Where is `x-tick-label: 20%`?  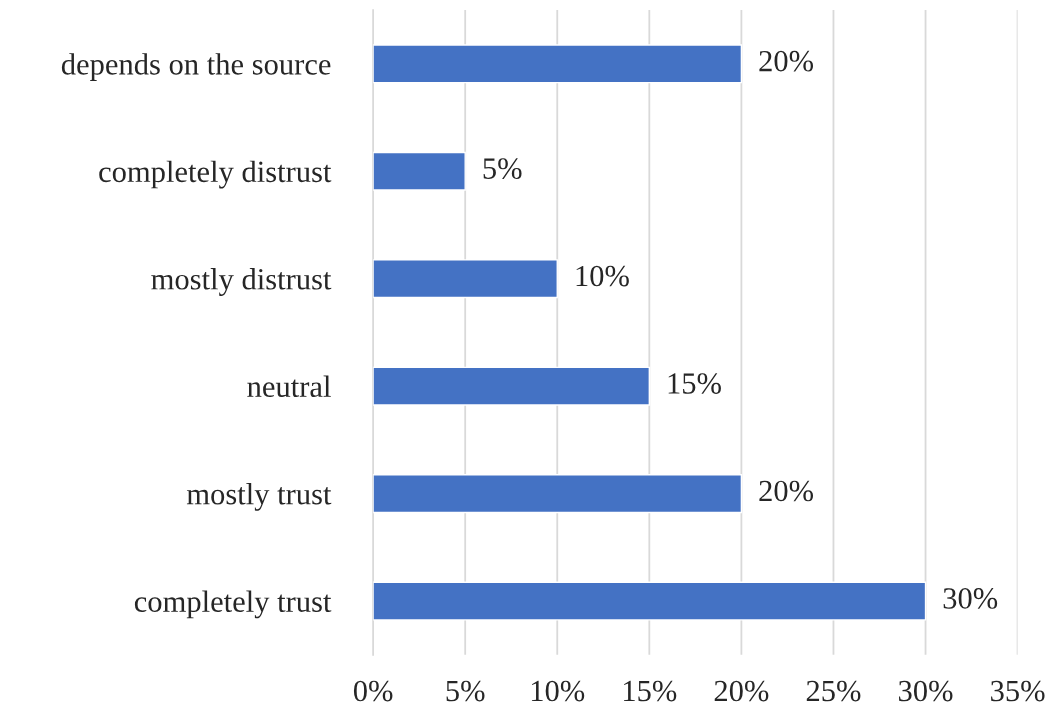
x-tick-label: 20% is located at coordinates (741, 691).